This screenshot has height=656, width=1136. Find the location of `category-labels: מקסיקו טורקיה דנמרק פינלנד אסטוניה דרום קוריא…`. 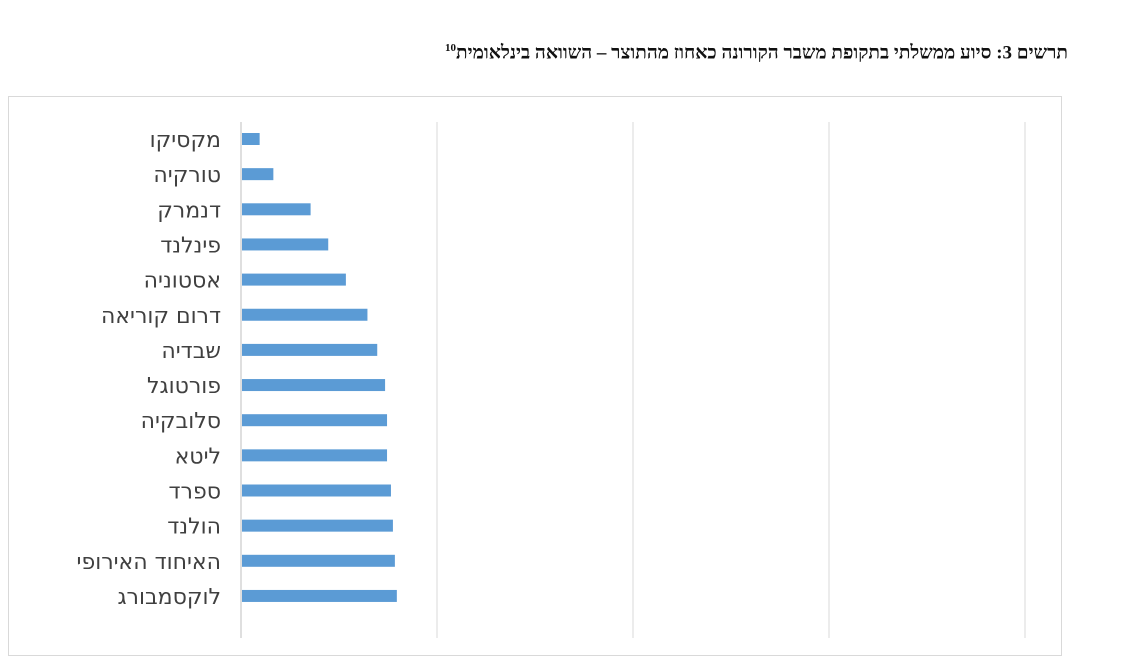

category-labels: מקסיקו טורקיה דנמרק פינלנד אסטוניה דרום קוריא… is located at coordinates (149, 369).